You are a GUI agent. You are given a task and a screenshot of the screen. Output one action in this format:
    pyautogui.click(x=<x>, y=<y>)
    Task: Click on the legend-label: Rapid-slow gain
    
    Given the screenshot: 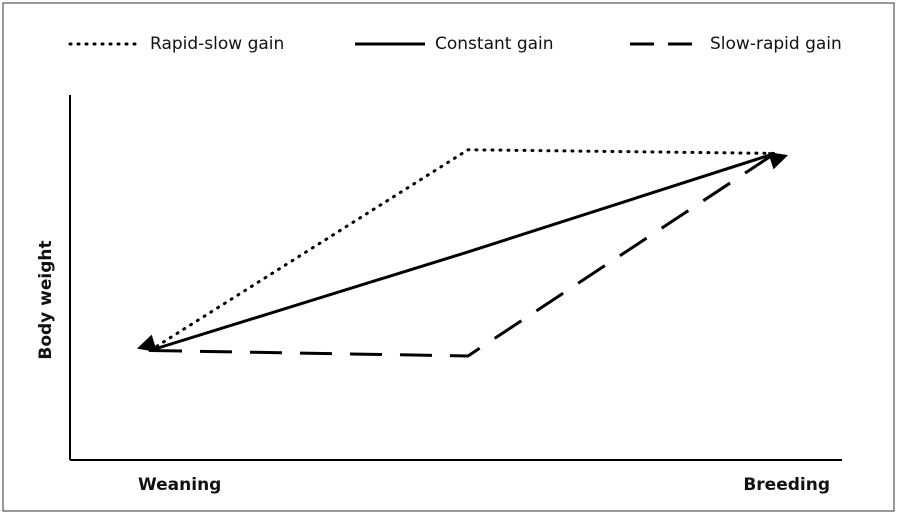 What is the action you would take?
    pyautogui.click(x=217, y=44)
    